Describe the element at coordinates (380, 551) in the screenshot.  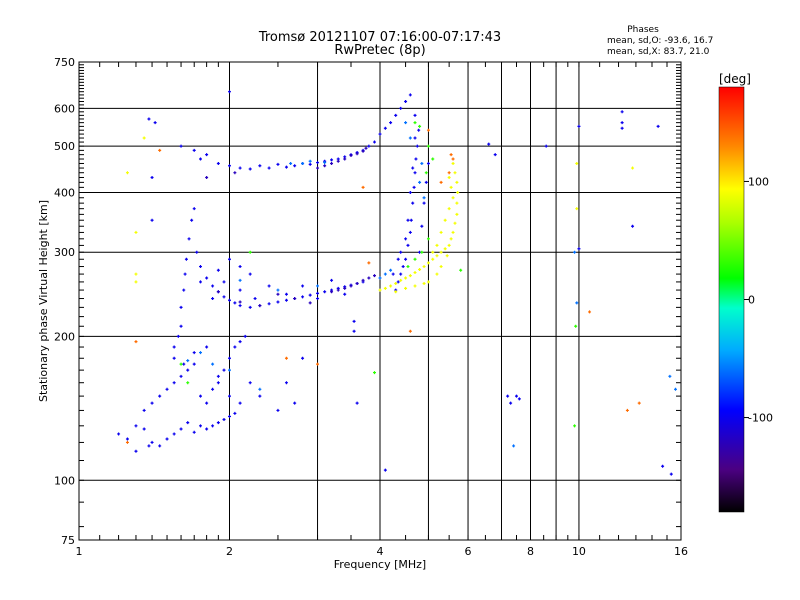
I see `x-tick-label-2: 4` at that location.